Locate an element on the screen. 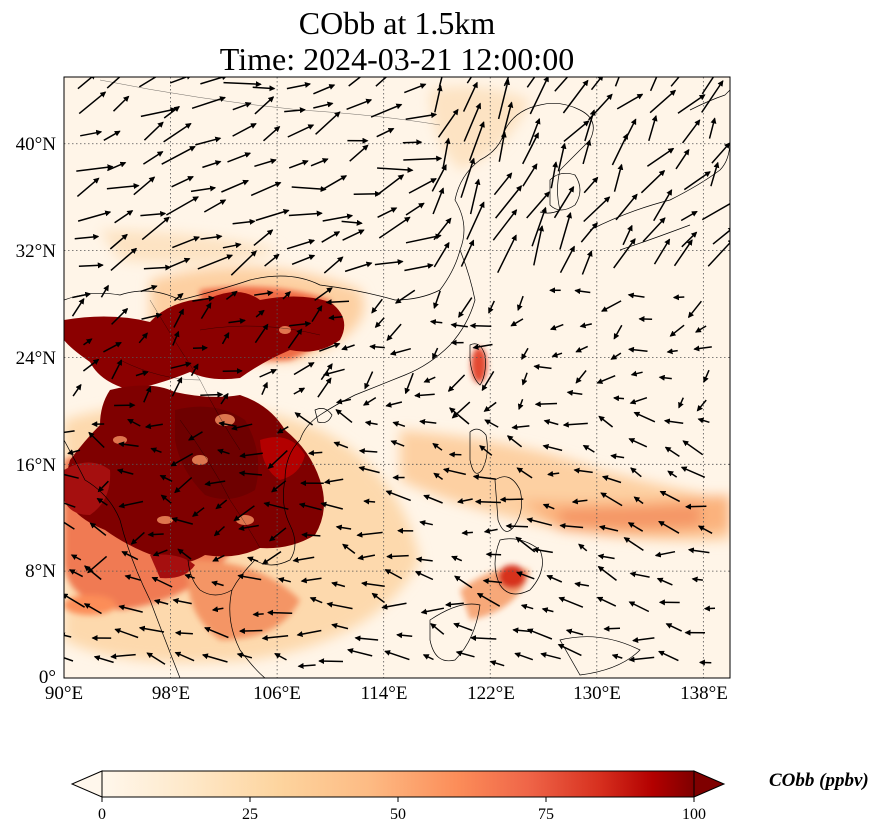 This screenshot has height=836, width=887. x-tick-122e: 122°E is located at coordinates (491, 693).